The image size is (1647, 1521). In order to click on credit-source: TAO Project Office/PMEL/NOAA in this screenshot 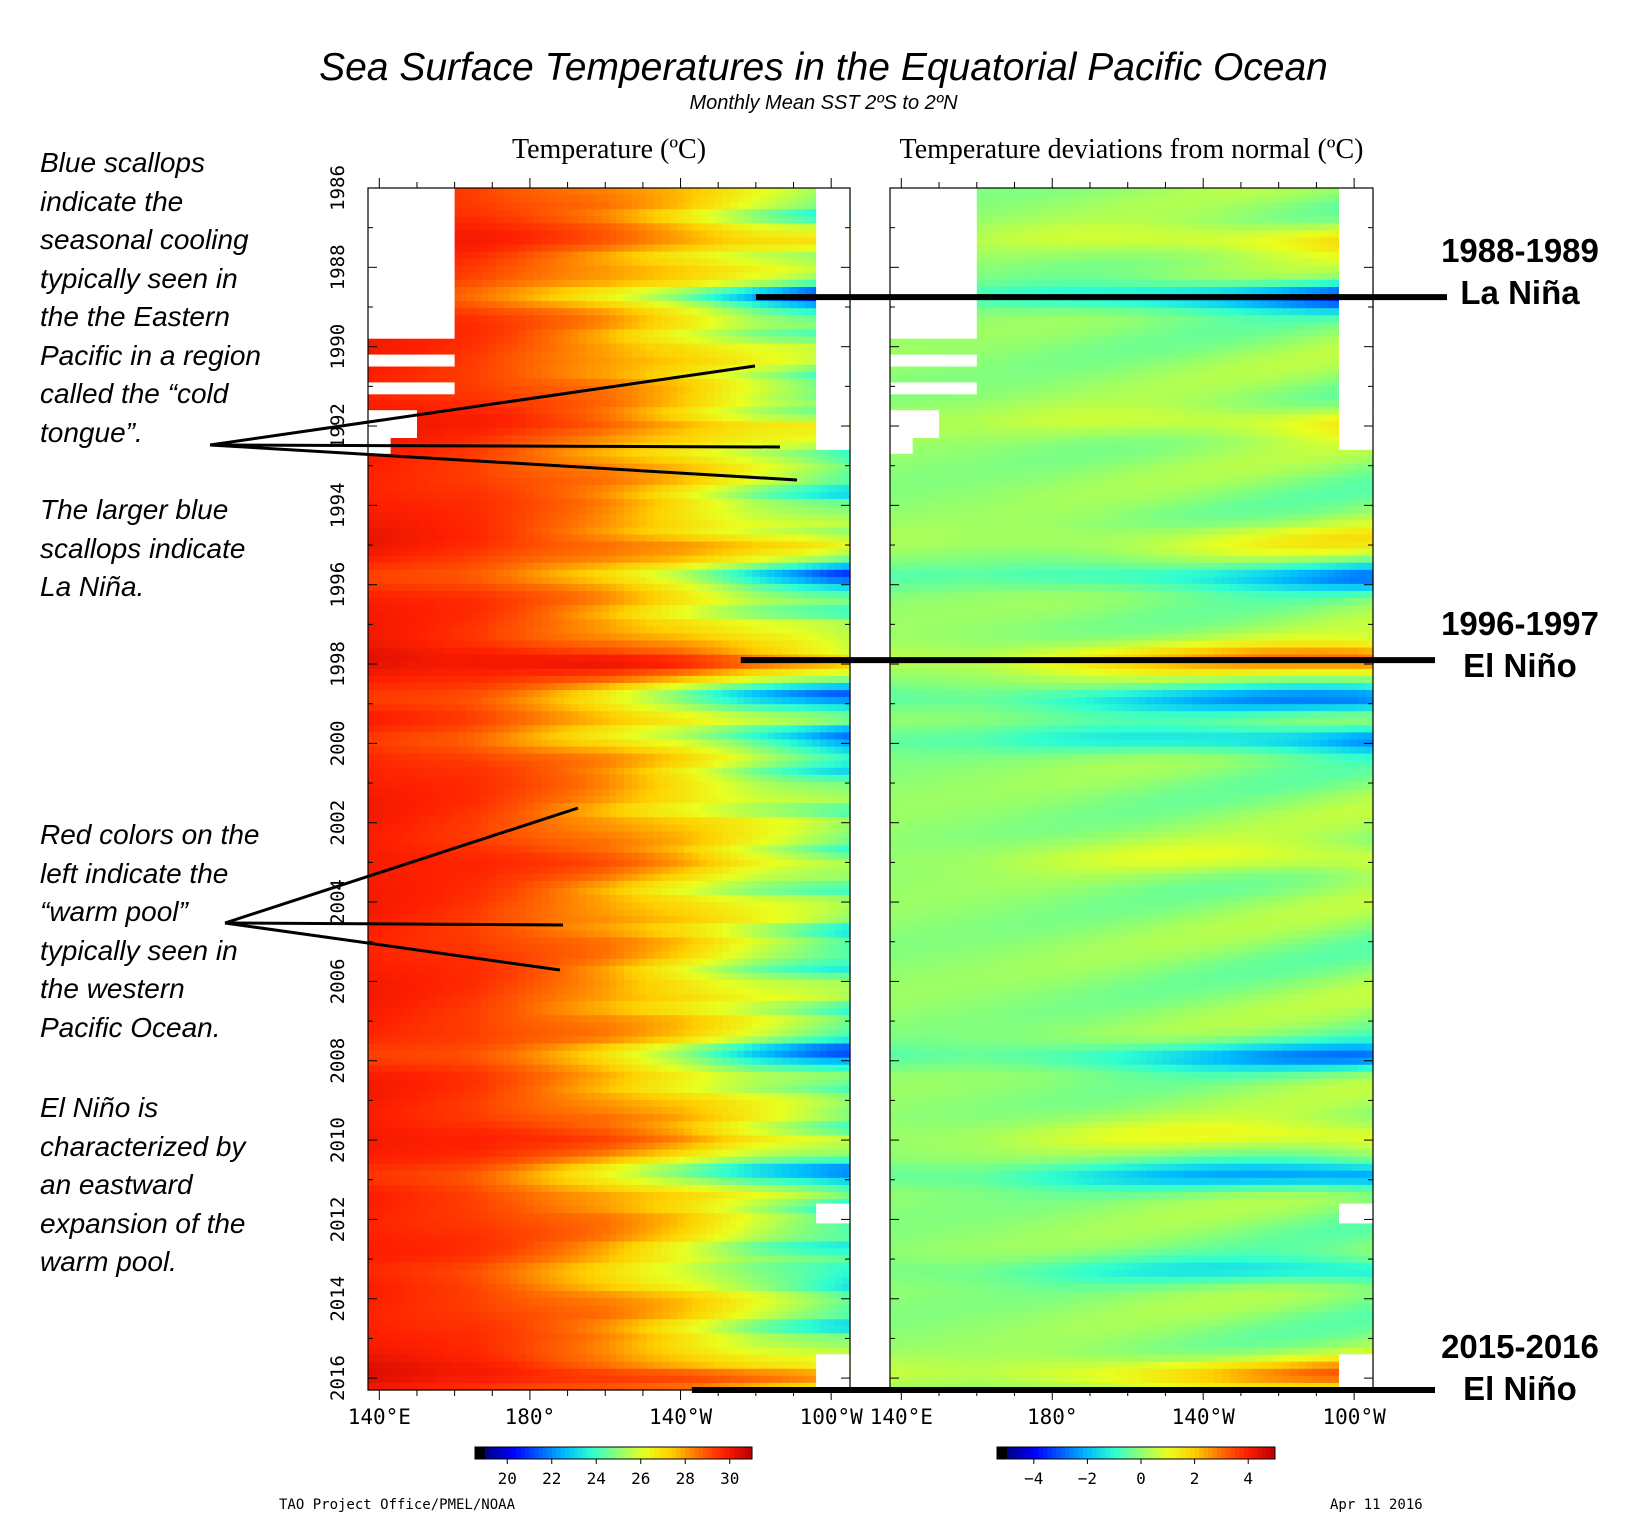, I will do `click(397, 1505)`.